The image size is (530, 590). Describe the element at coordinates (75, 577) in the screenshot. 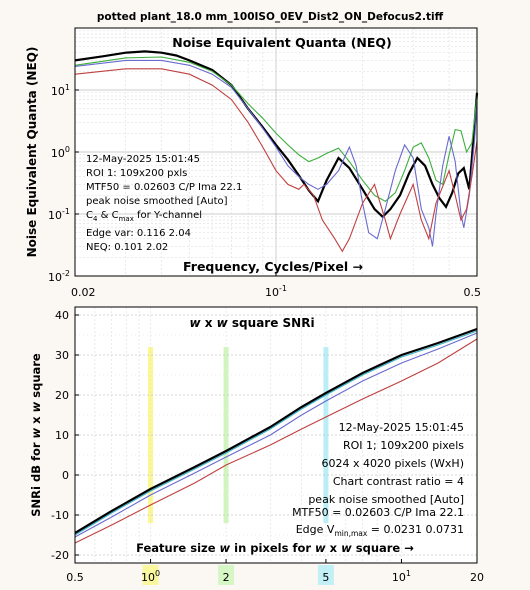

I see `snri-x-tick-label: 0.5` at that location.